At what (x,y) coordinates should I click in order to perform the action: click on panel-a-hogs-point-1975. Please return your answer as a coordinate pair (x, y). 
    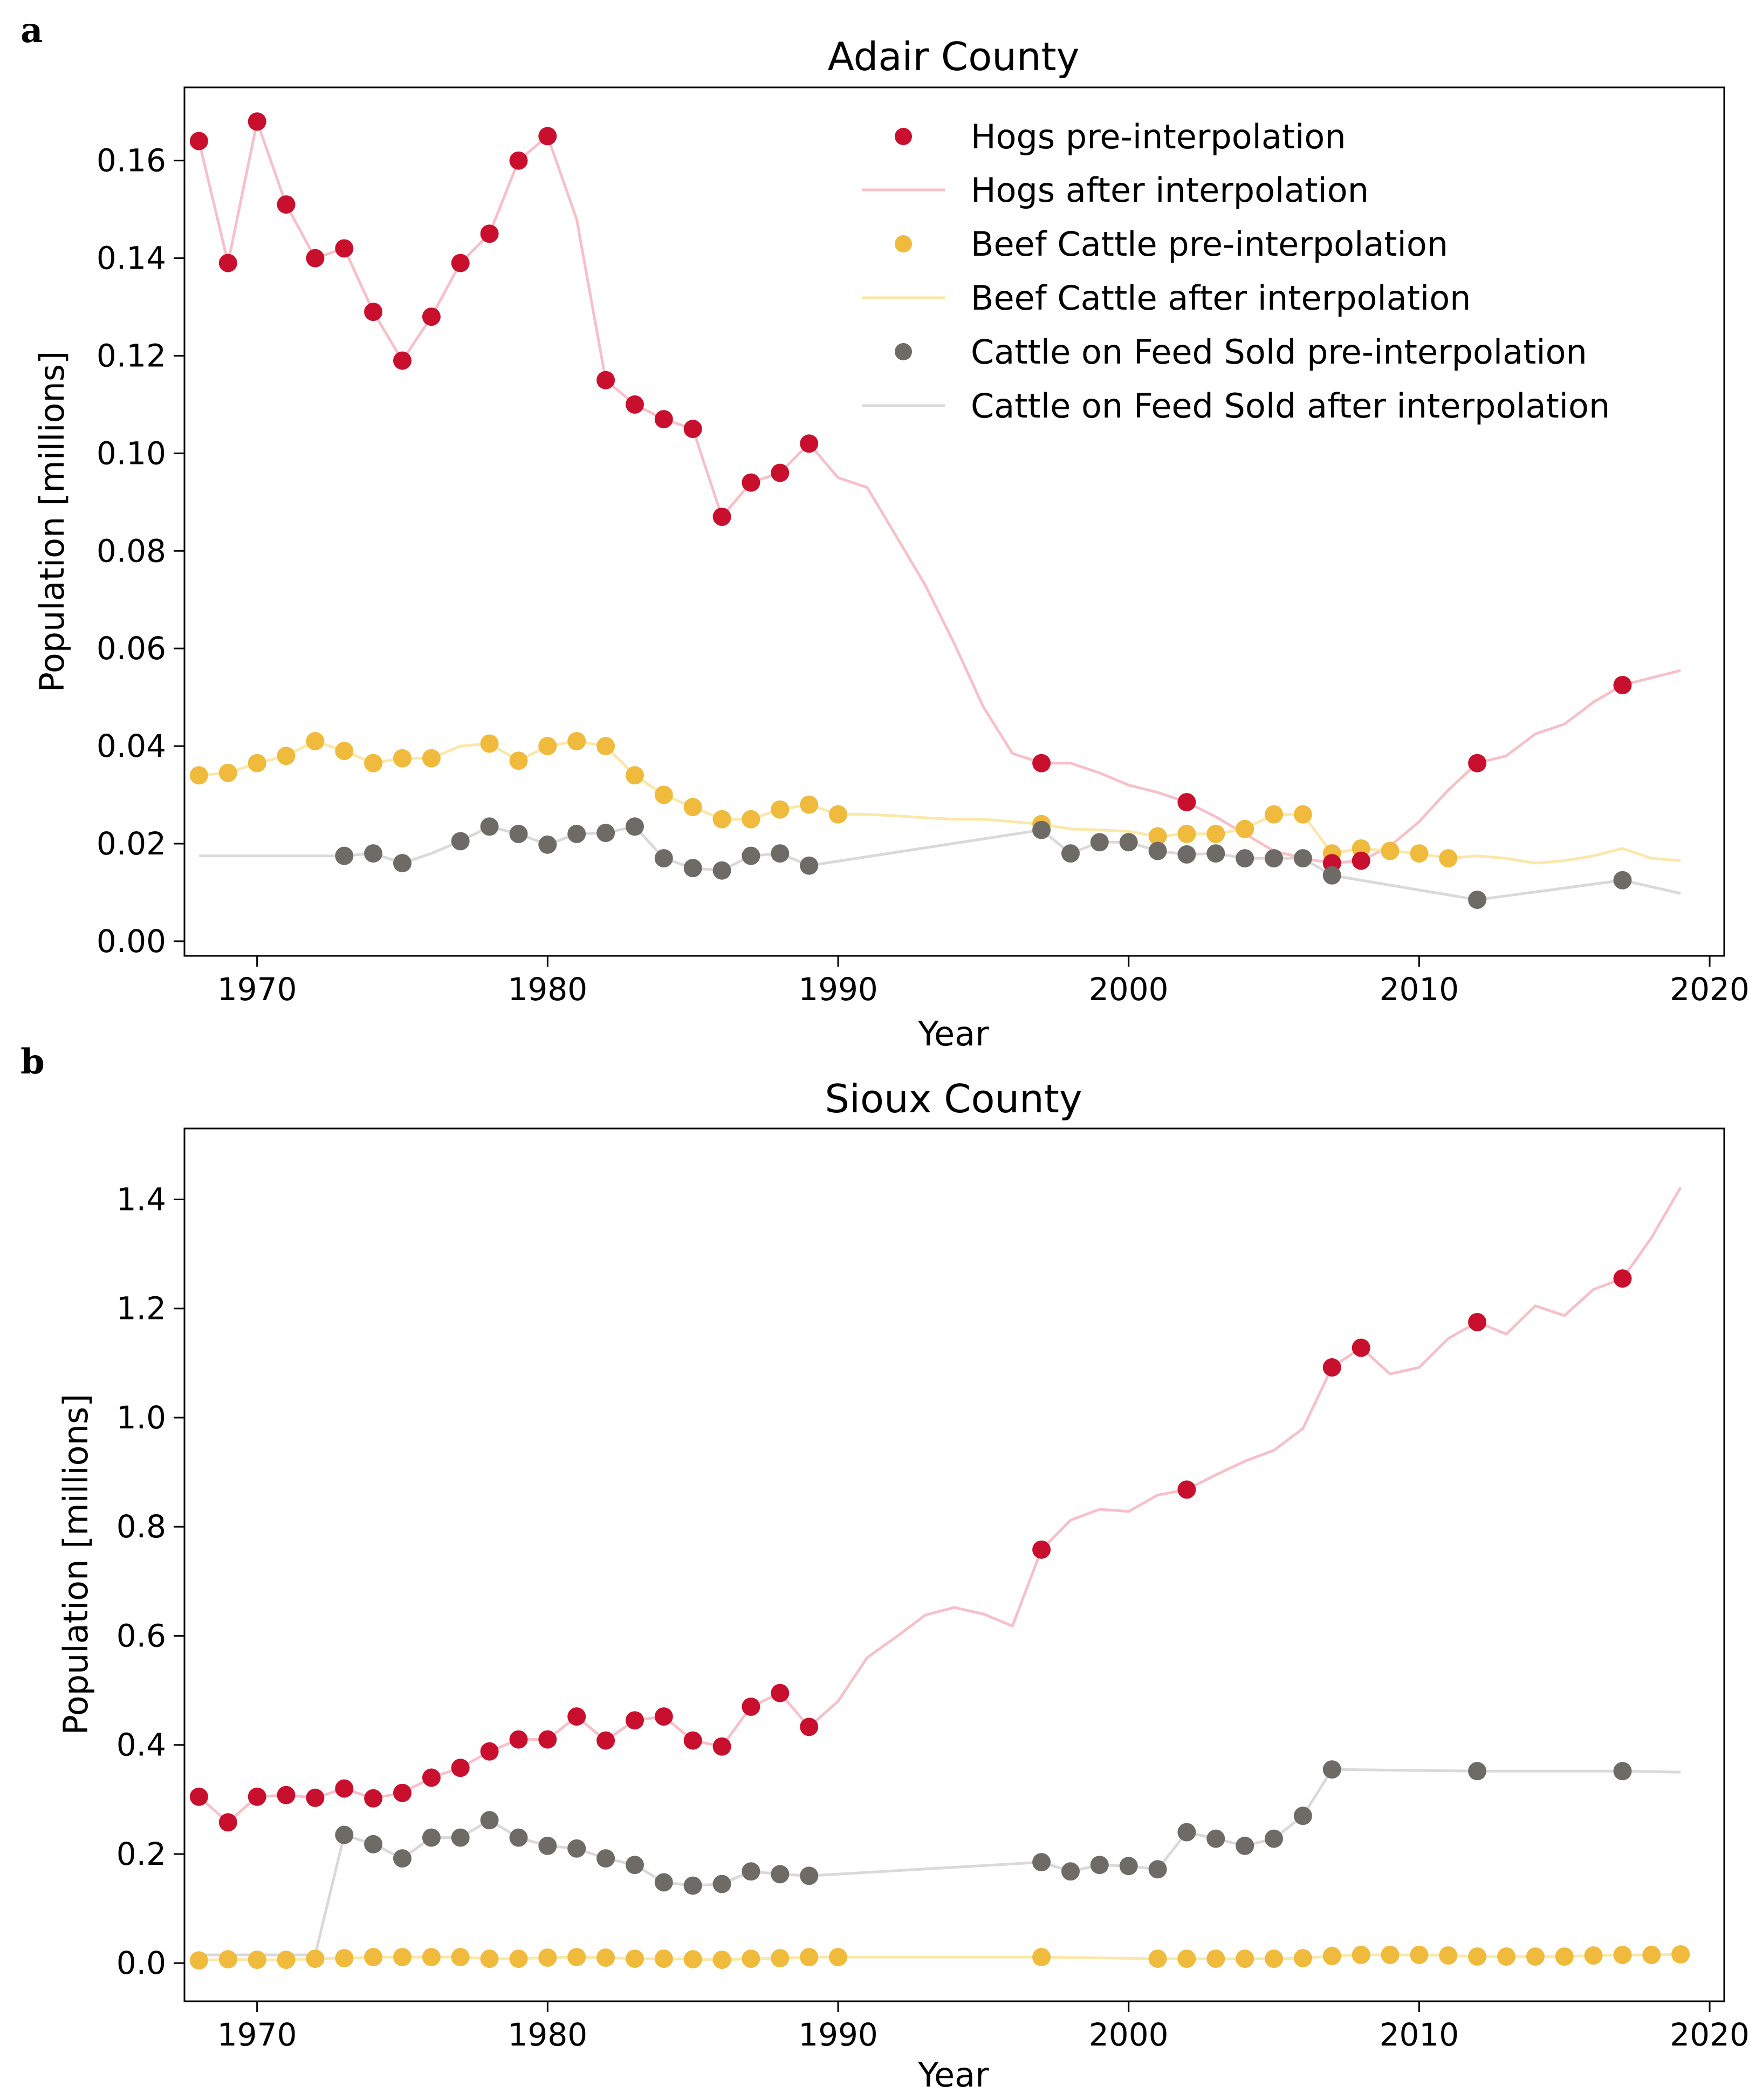
    Looking at the image, I should click on (402, 360).